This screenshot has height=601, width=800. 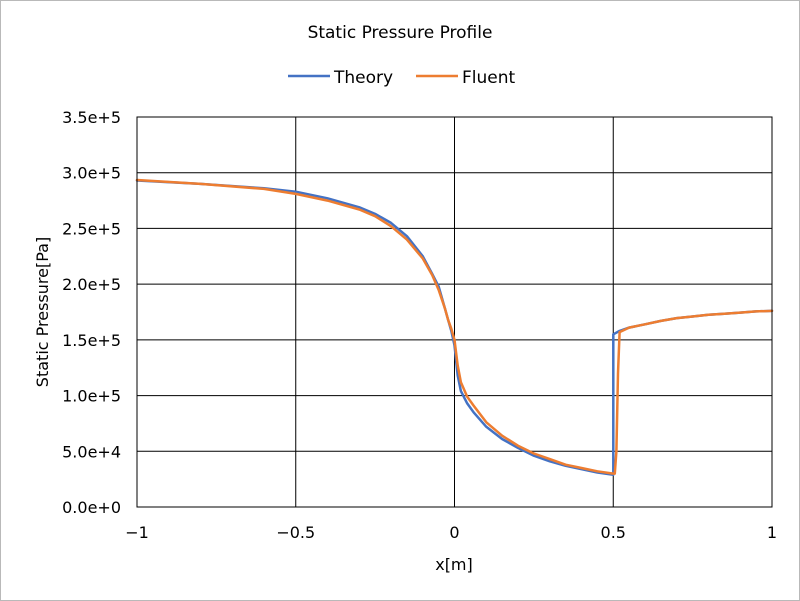 What do you see at coordinates (454, 532) in the screenshot?
I see `x-tick-label: 0` at bounding box center [454, 532].